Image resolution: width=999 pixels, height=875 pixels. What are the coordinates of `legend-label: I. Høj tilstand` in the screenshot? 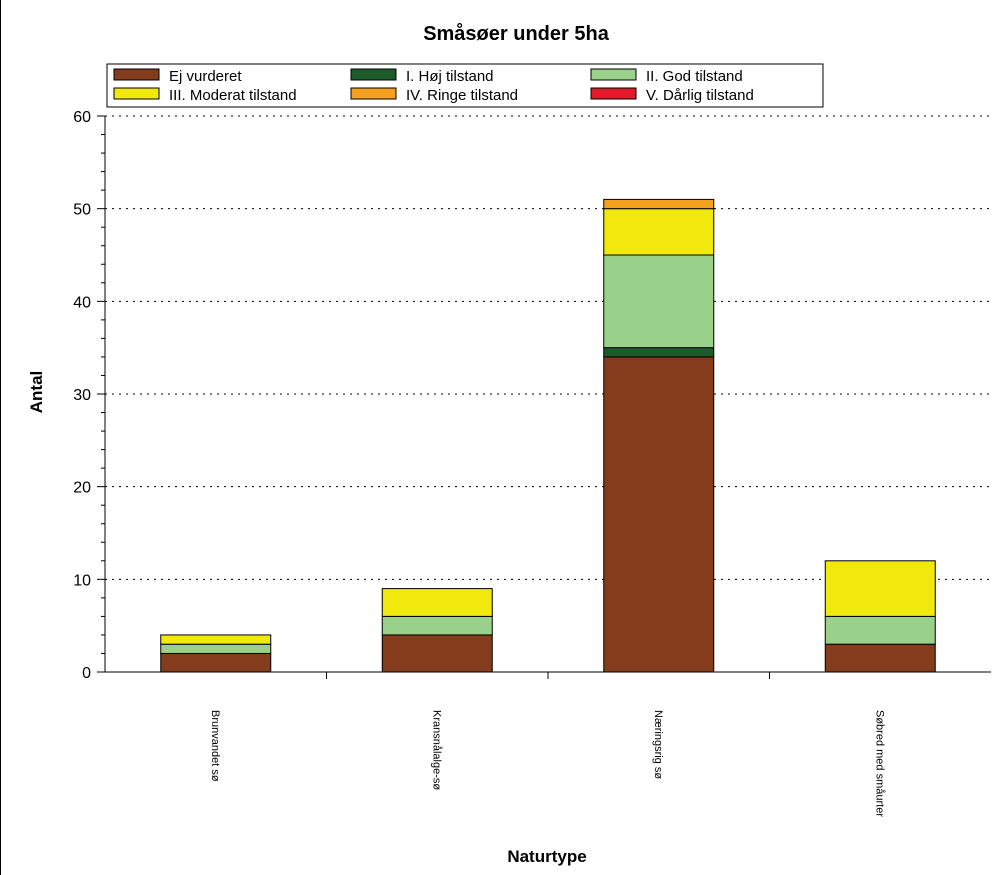 It's located at (450, 76).